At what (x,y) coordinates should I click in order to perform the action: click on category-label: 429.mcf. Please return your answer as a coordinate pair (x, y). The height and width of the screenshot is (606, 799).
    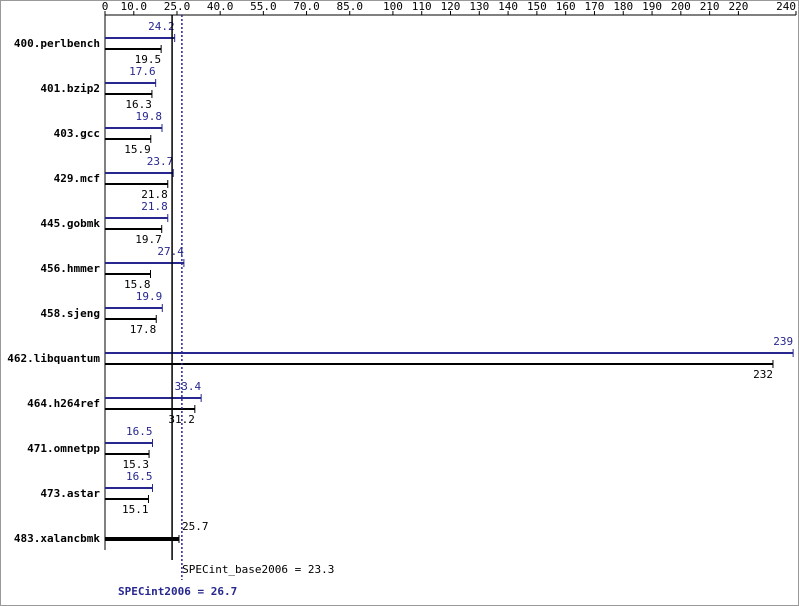
    Looking at the image, I should click on (77, 178).